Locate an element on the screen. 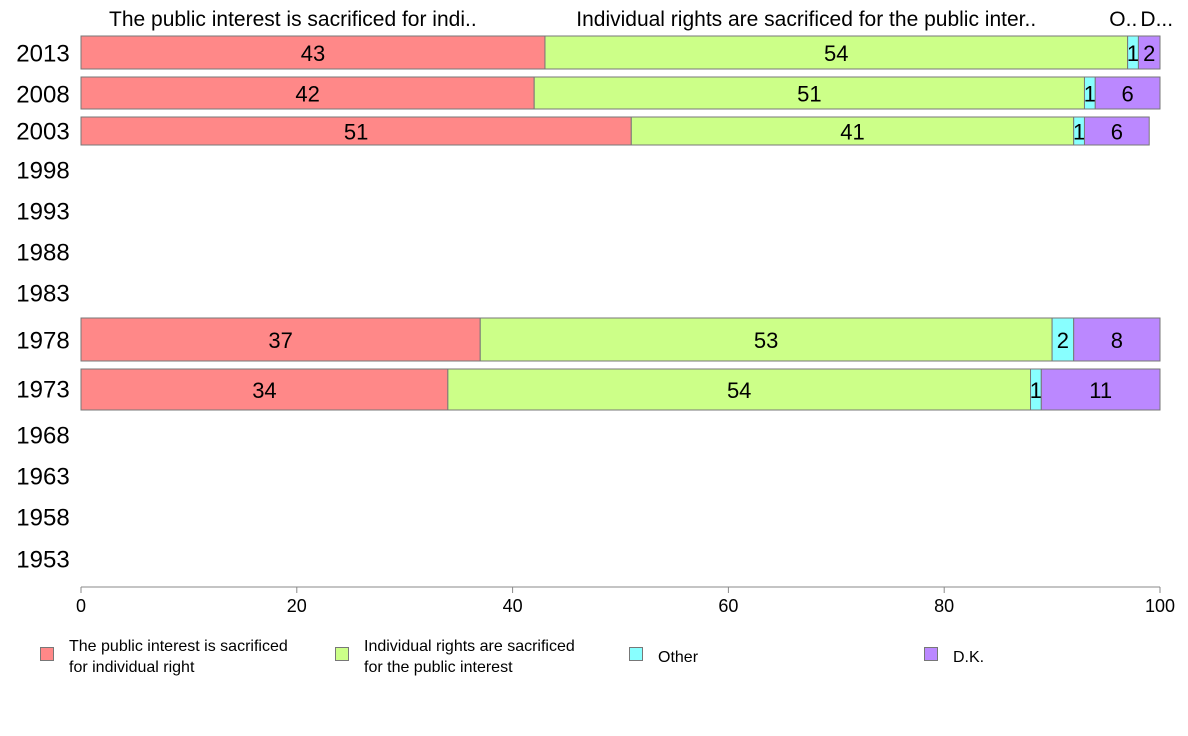  x-tick-label-20: 20 is located at coordinates (297, 606).